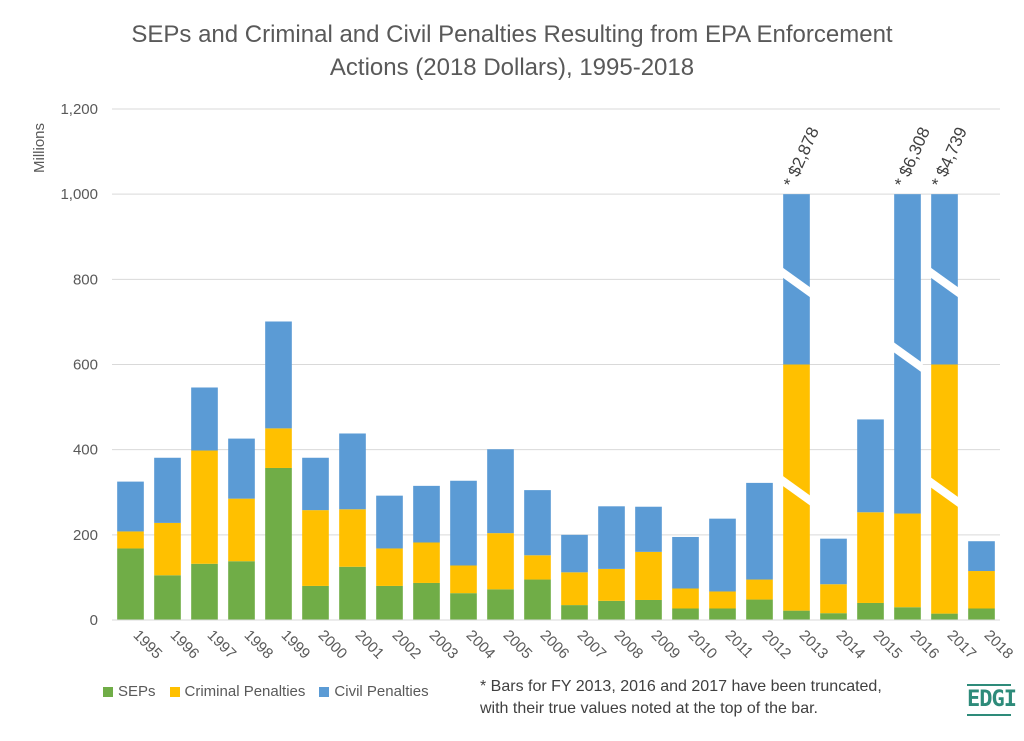 The width and height of the screenshot is (1024, 741). Describe the element at coordinates (130, 506) in the screenshot. I see `bar-civil-penalties-1995` at that location.